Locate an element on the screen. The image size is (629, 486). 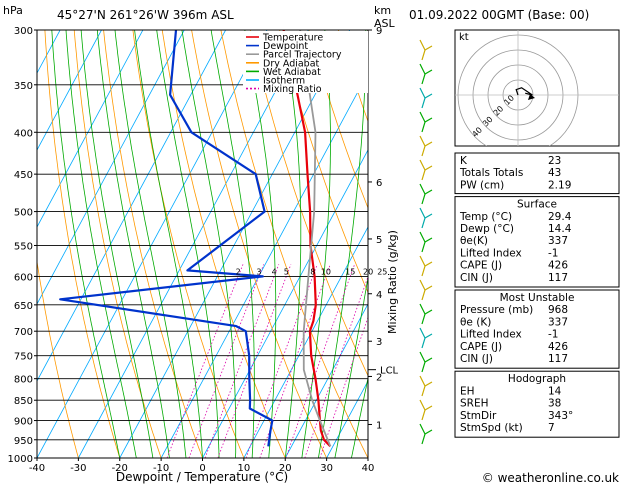
index-value: -1 is located at coordinates (553, 335).